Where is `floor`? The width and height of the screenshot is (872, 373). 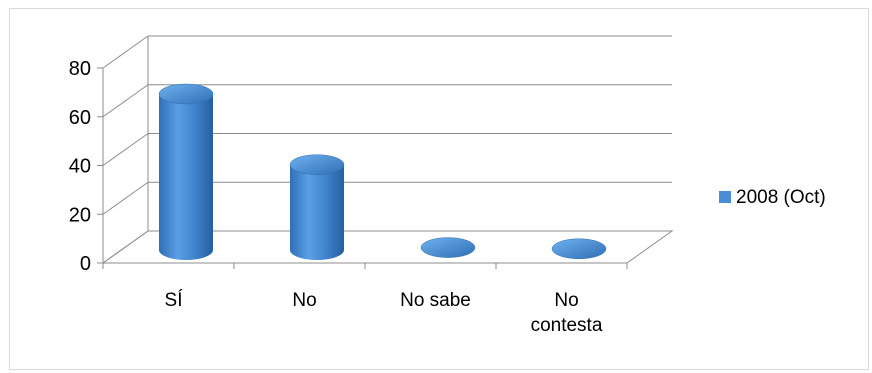
floor is located at coordinates (387, 247).